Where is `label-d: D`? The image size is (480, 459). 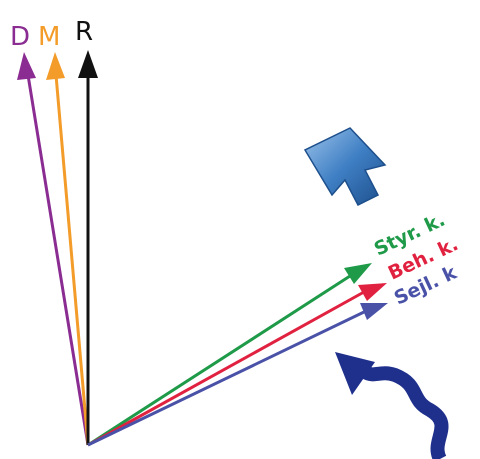
label-d: D is located at coordinates (20, 37).